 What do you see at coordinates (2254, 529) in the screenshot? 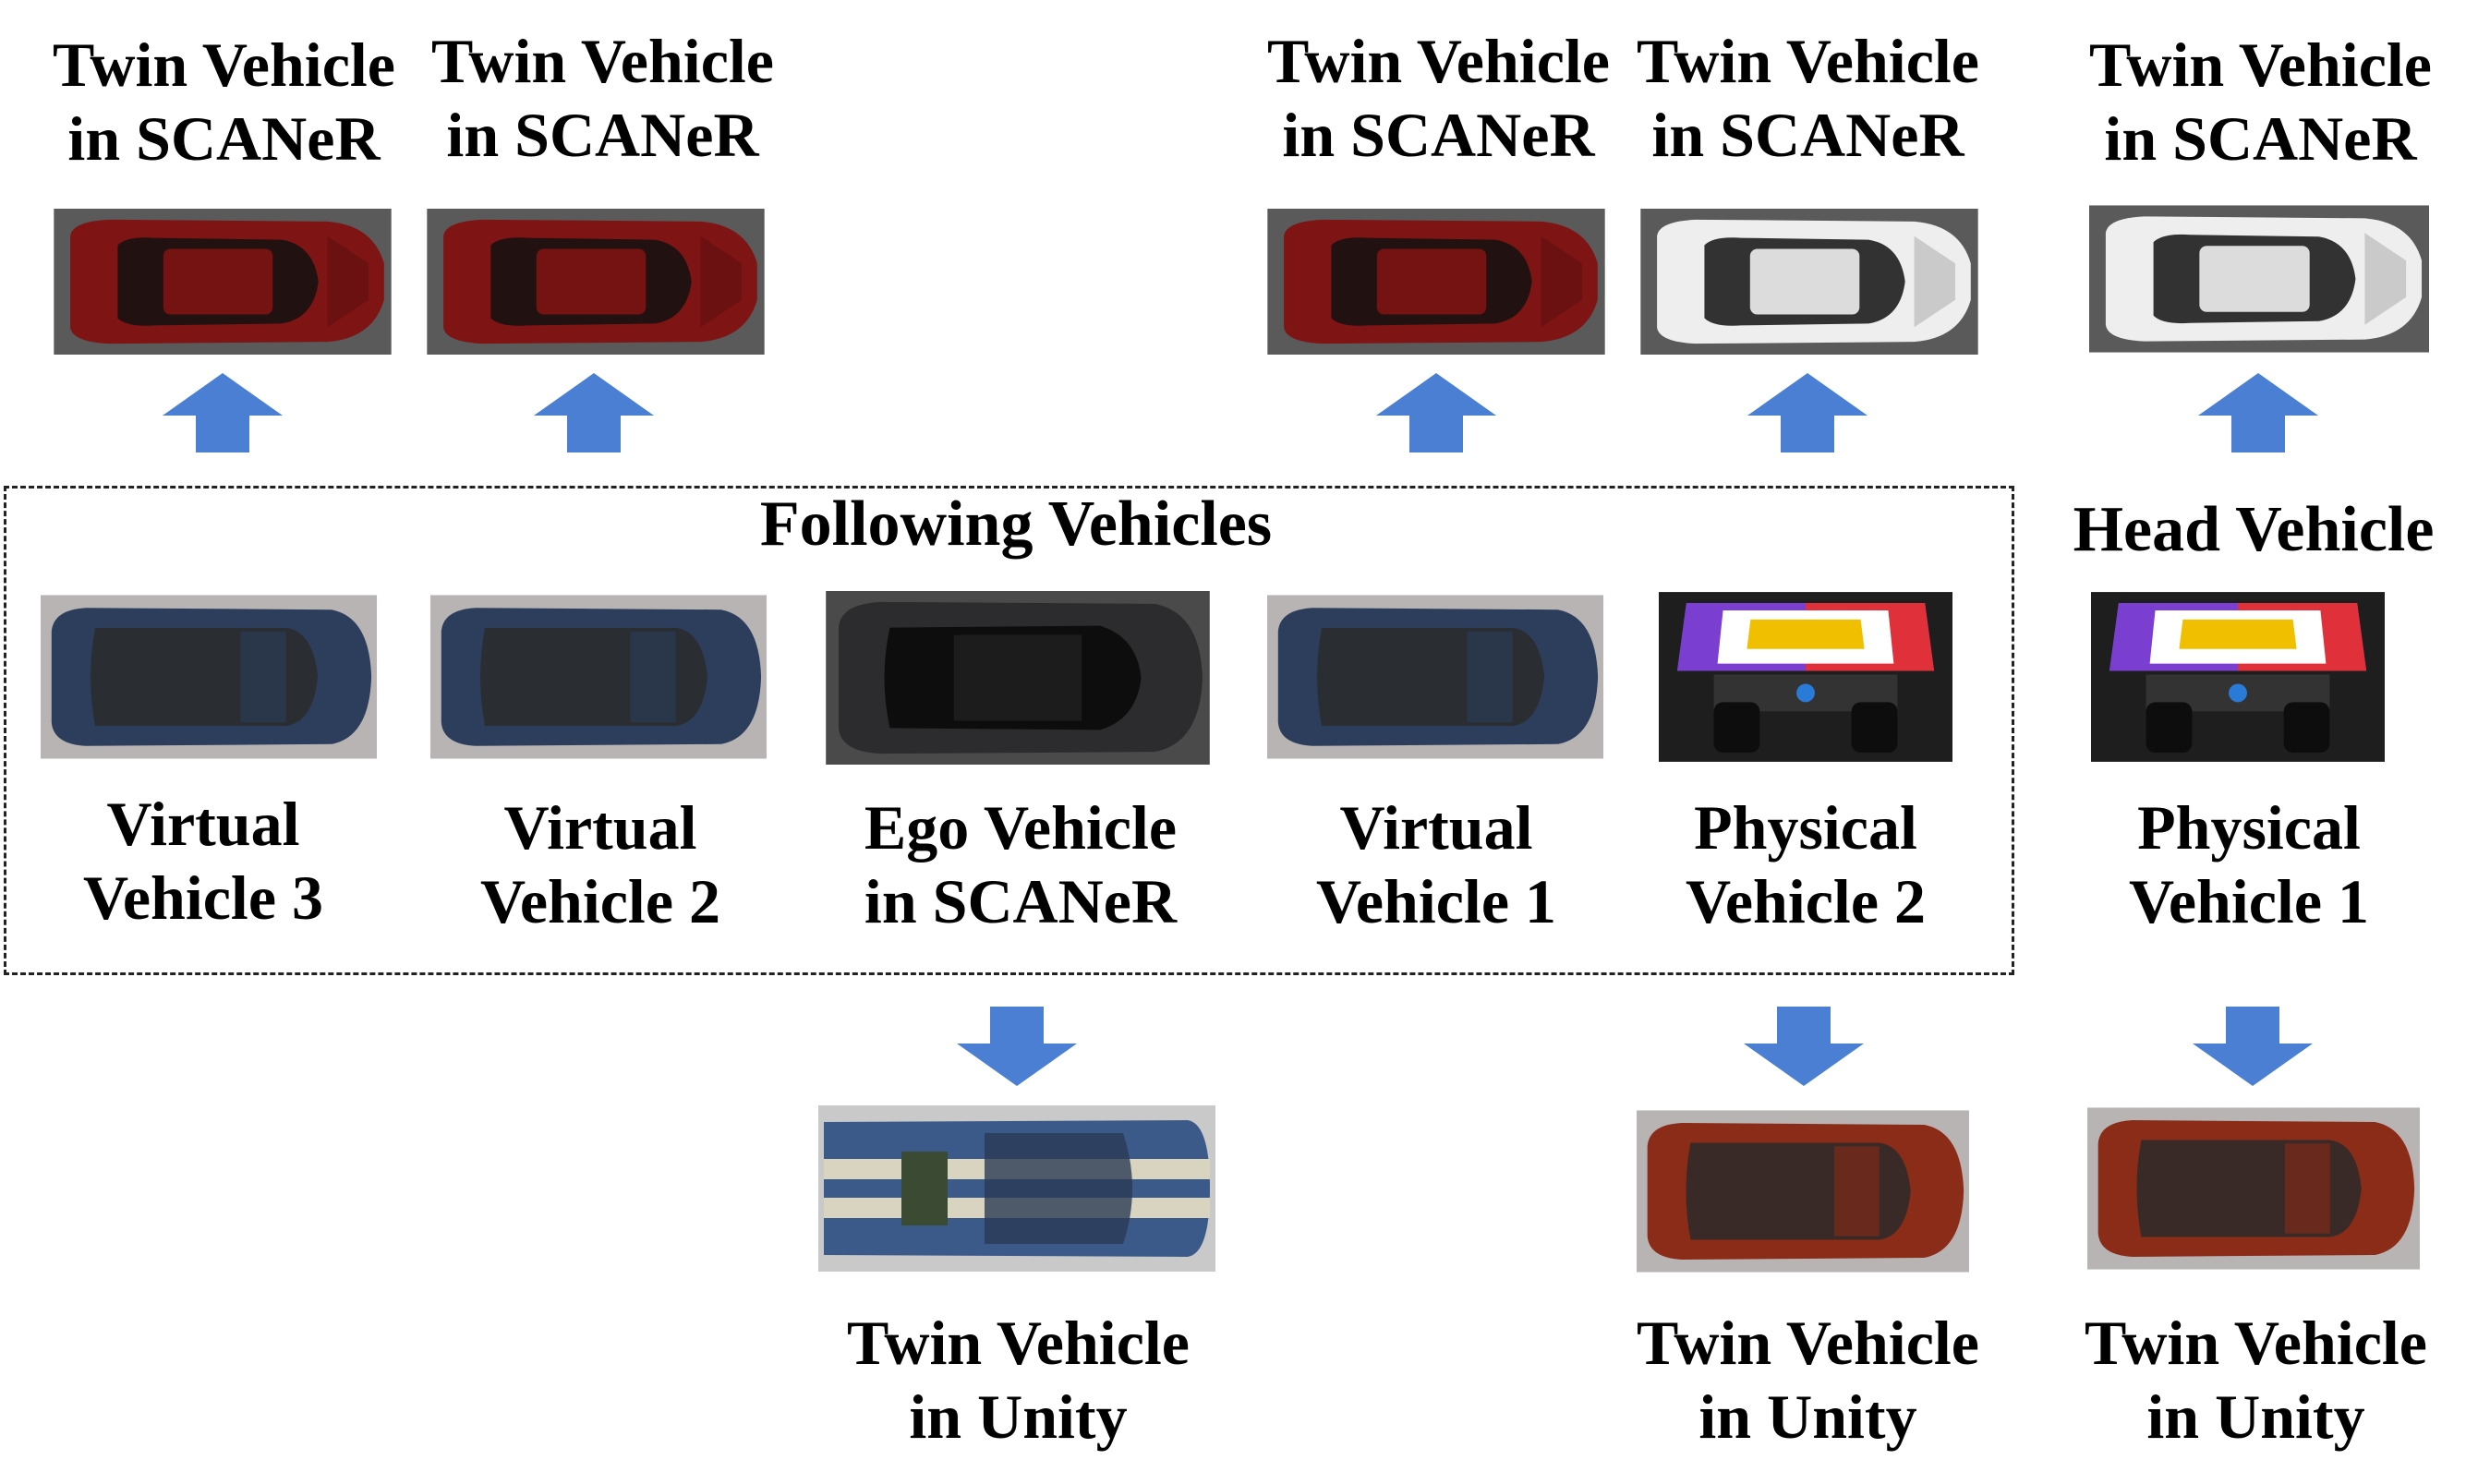
I see `head-vehicle-title: Head Vehicle` at bounding box center [2254, 529].